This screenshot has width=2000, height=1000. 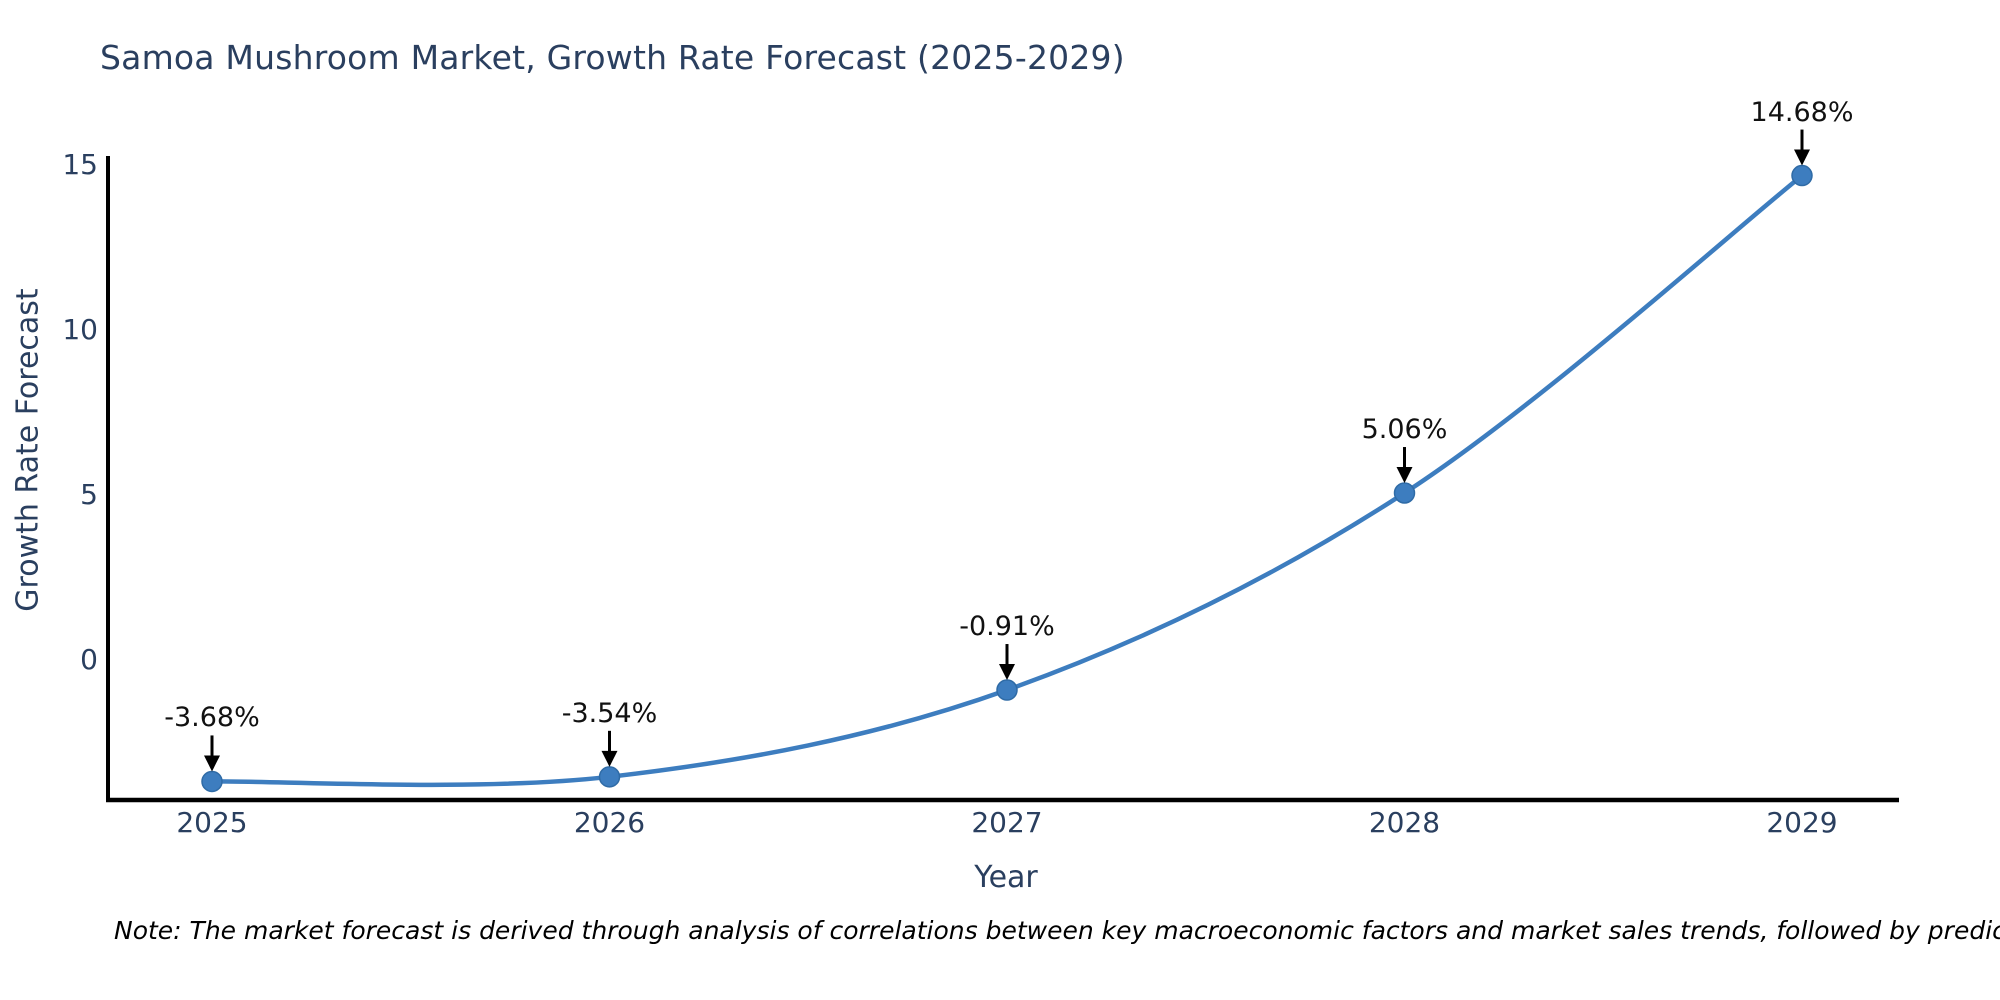 What do you see at coordinates (212, 718) in the screenshot?
I see `point-annotation-label: -3.68%` at bounding box center [212, 718].